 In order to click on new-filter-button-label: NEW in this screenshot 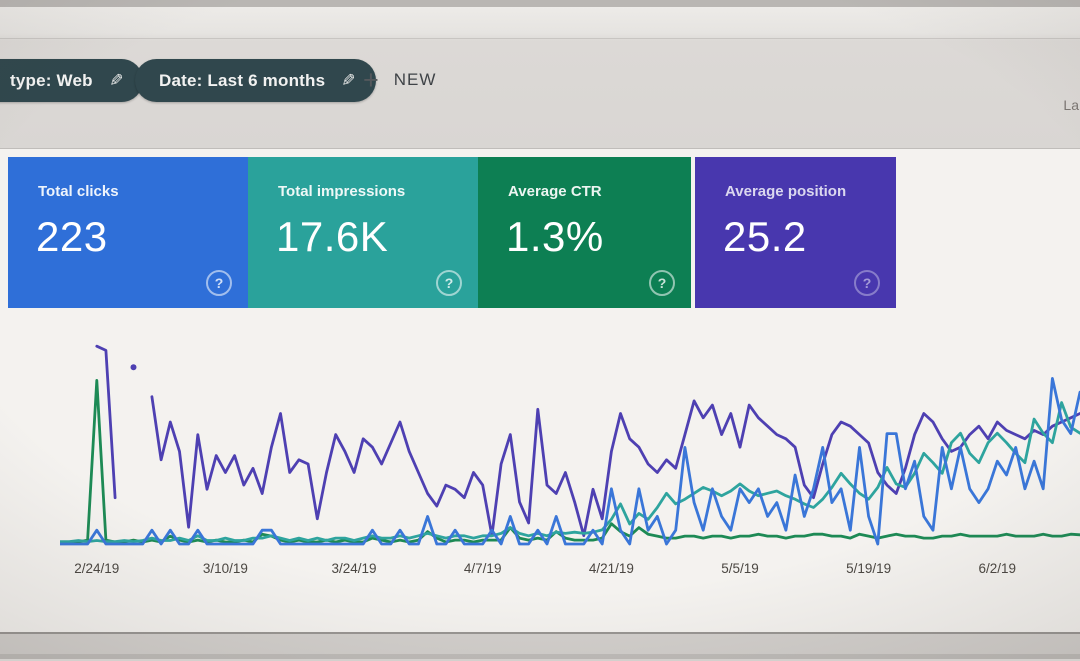, I will do `click(415, 79)`.